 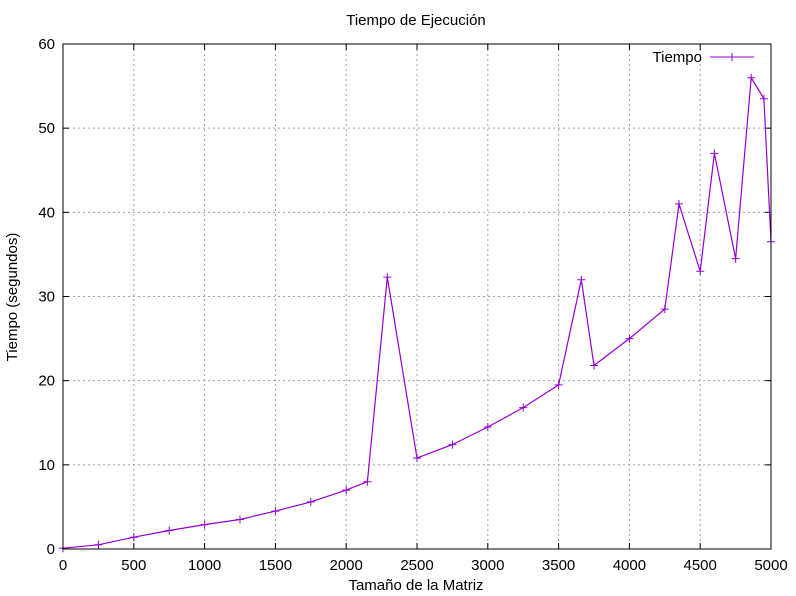 I want to click on y-tick-label: 30, so click(x=46, y=297).